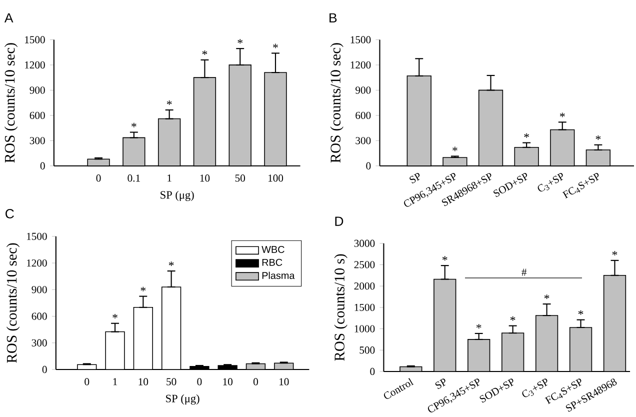  I want to click on x-tick-label: FC$_{4}$S+SP, so click(580, 186).